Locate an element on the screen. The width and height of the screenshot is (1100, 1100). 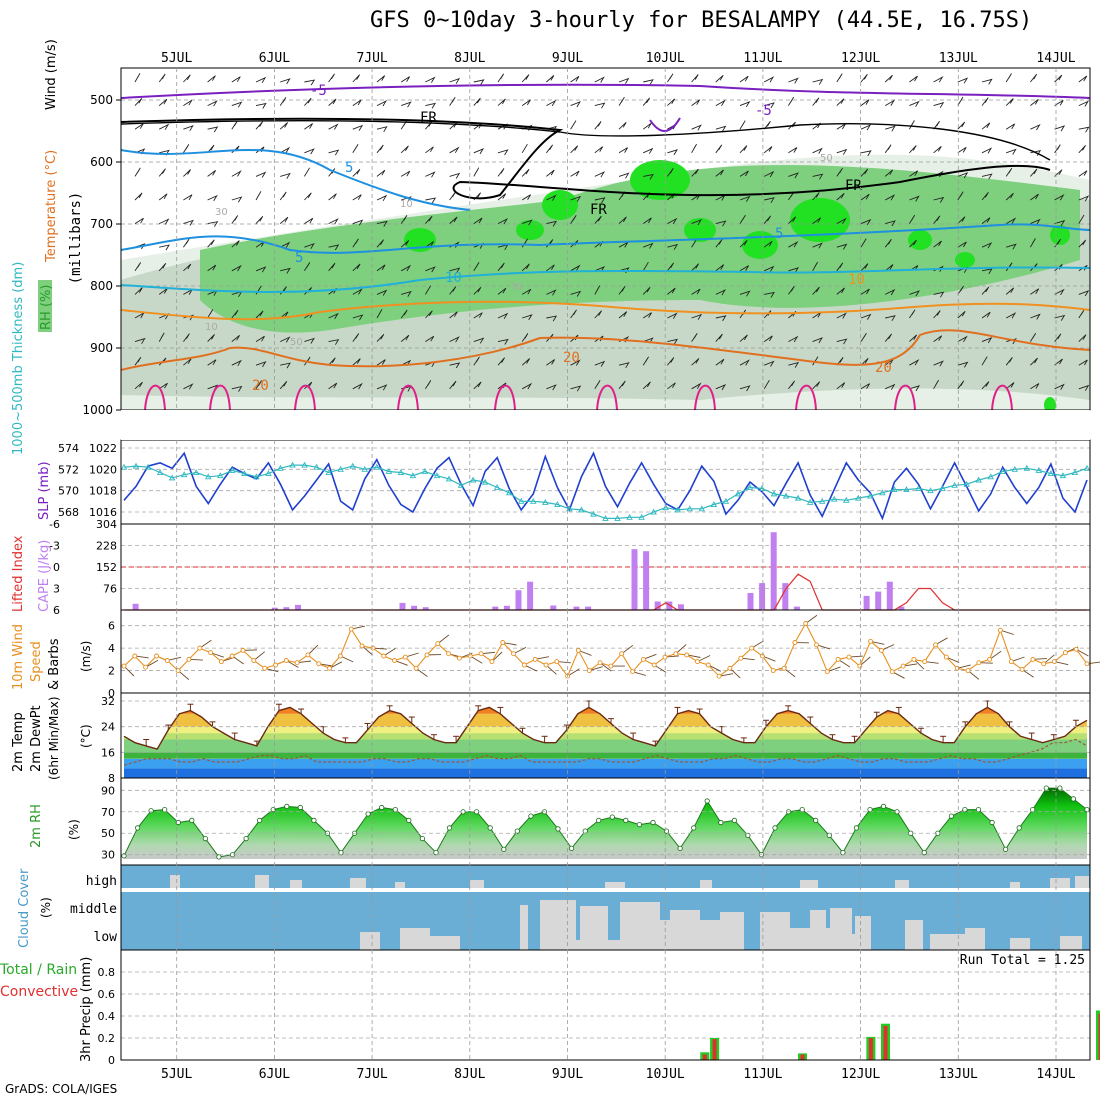
legend-conv: Convective is located at coordinates (39, 992).